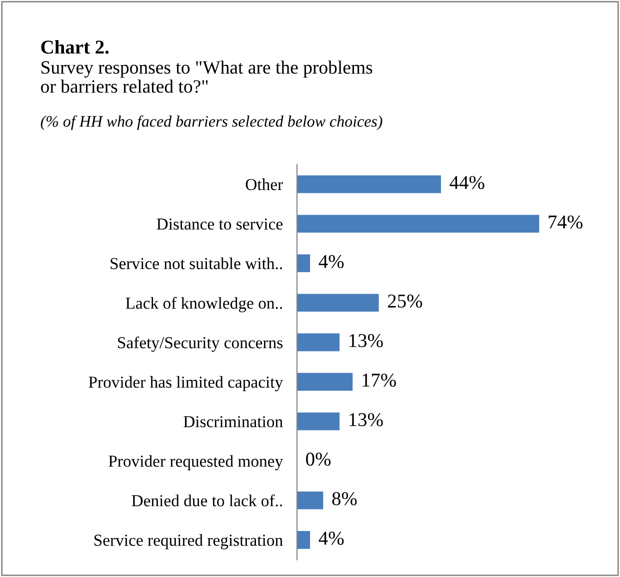 The width and height of the screenshot is (620, 577). Describe the element at coordinates (379, 380) in the screenshot. I see `data-label: 17%` at that location.